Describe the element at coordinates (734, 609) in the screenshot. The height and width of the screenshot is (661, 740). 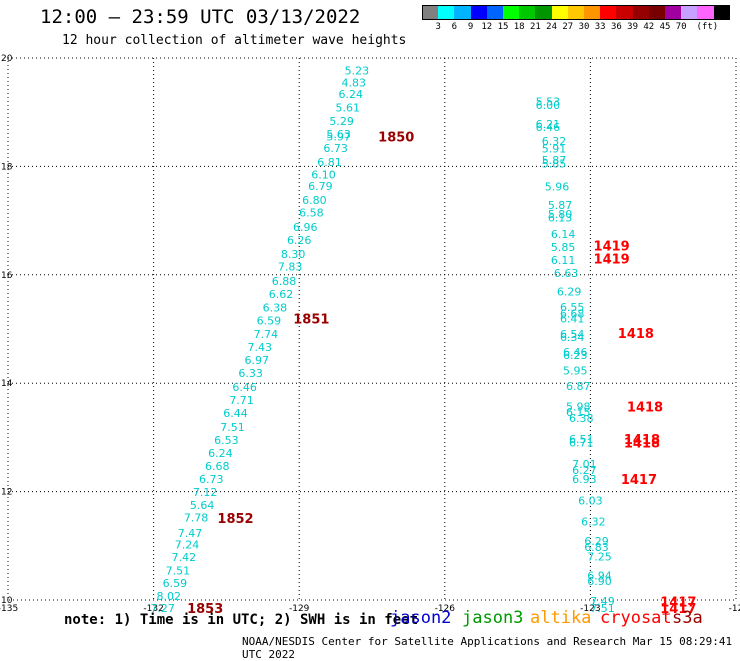
I see `x-tick-label: -12` at that location.